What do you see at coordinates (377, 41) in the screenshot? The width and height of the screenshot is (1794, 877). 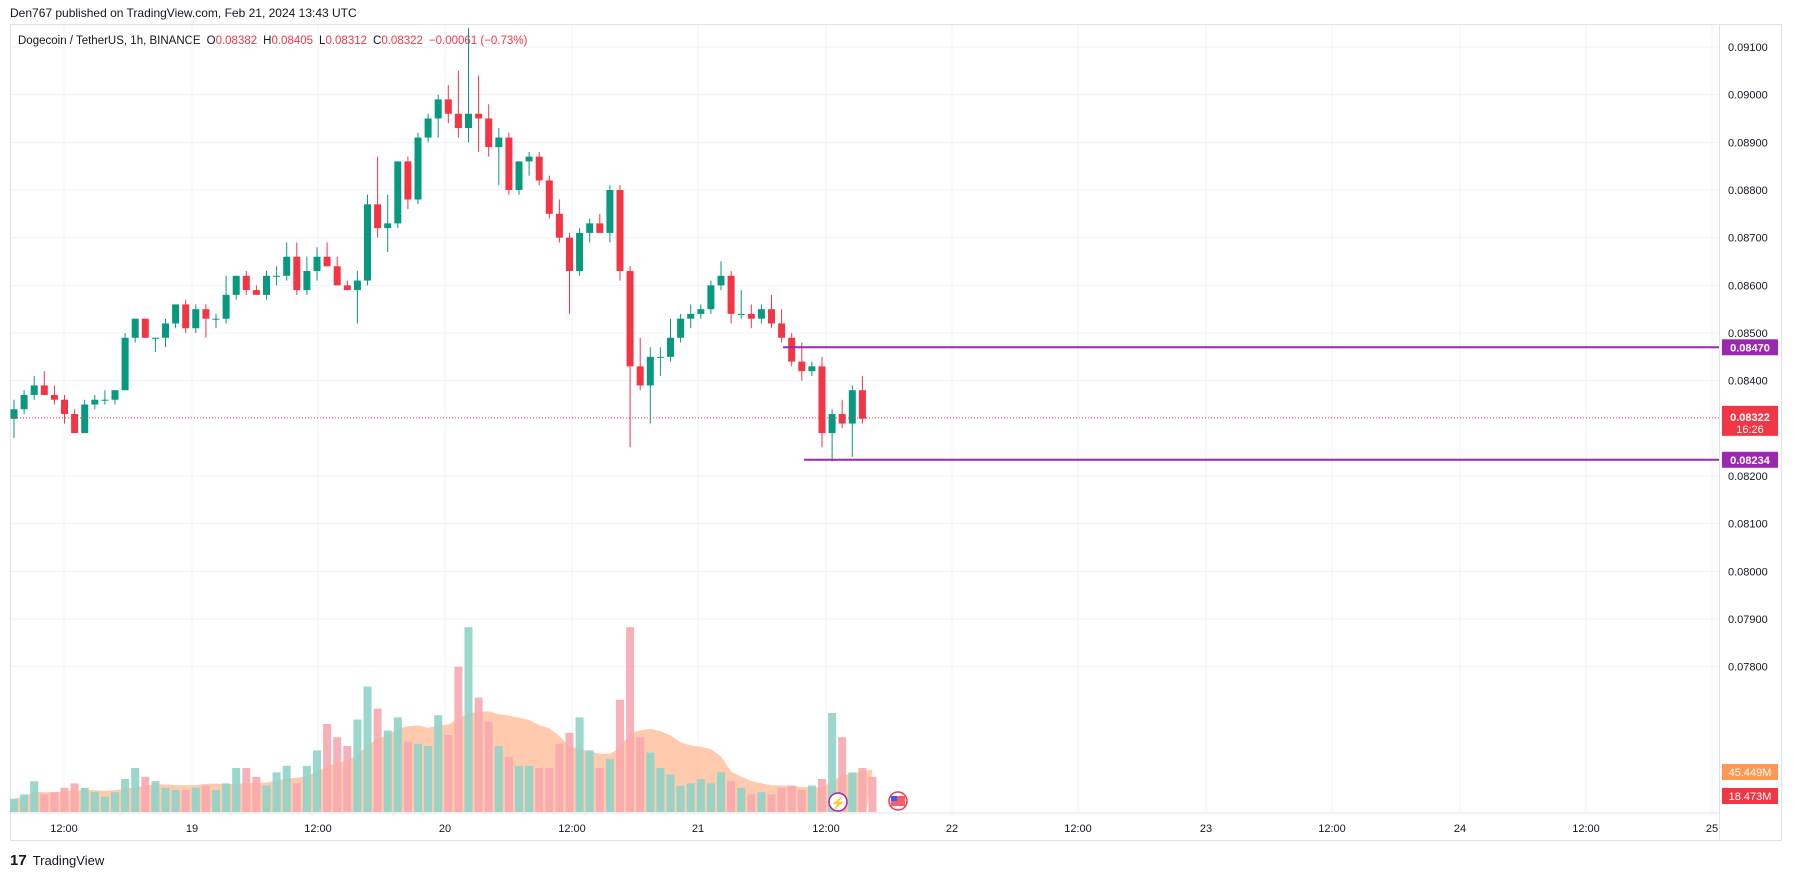 I see `close-label: C` at bounding box center [377, 41].